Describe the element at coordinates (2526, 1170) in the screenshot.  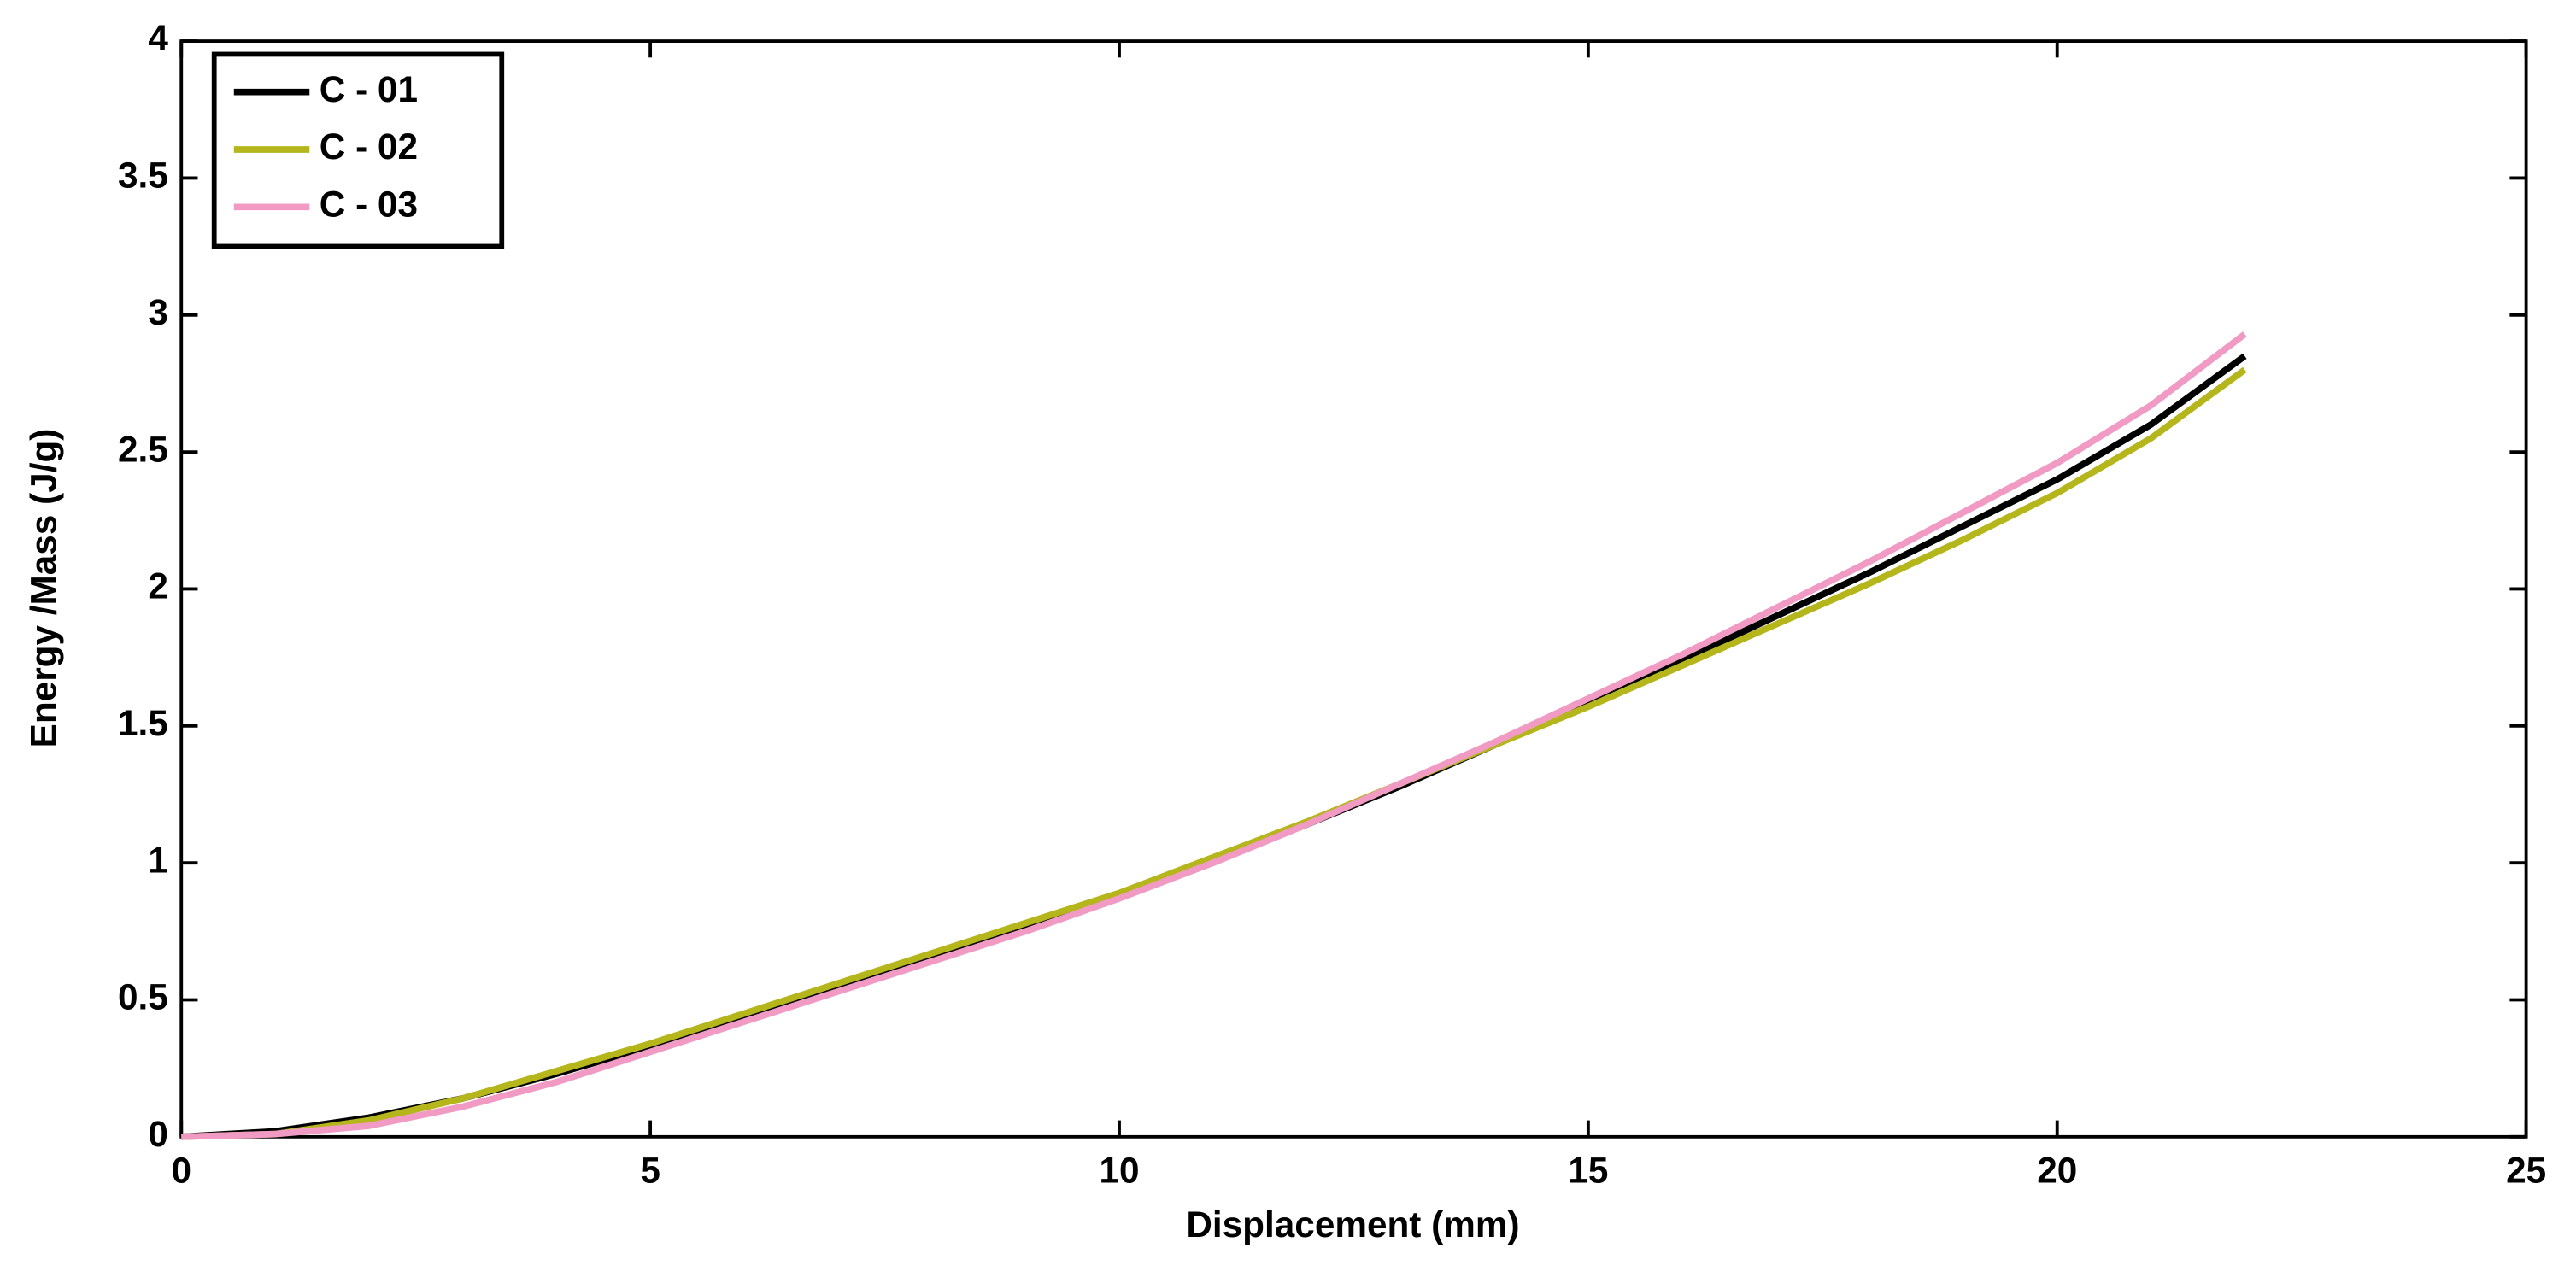
I see `x-tick-label: 25` at that location.